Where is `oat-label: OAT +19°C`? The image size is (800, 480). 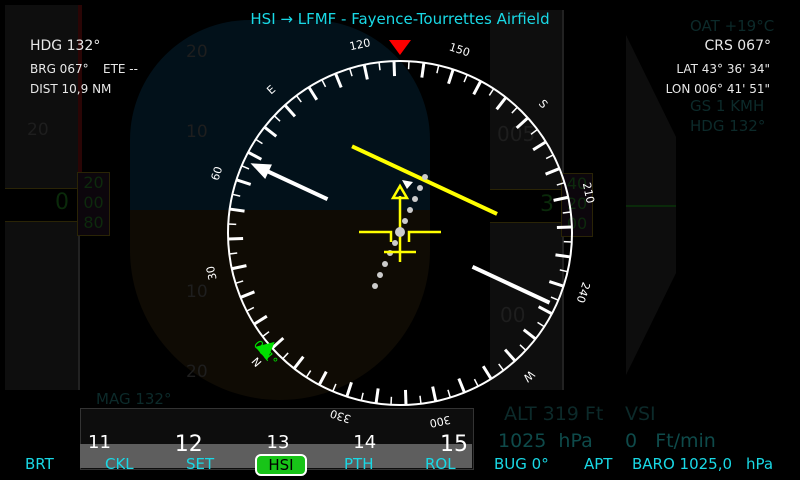 oat-label: OAT +19°C is located at coordinates (732, 26).